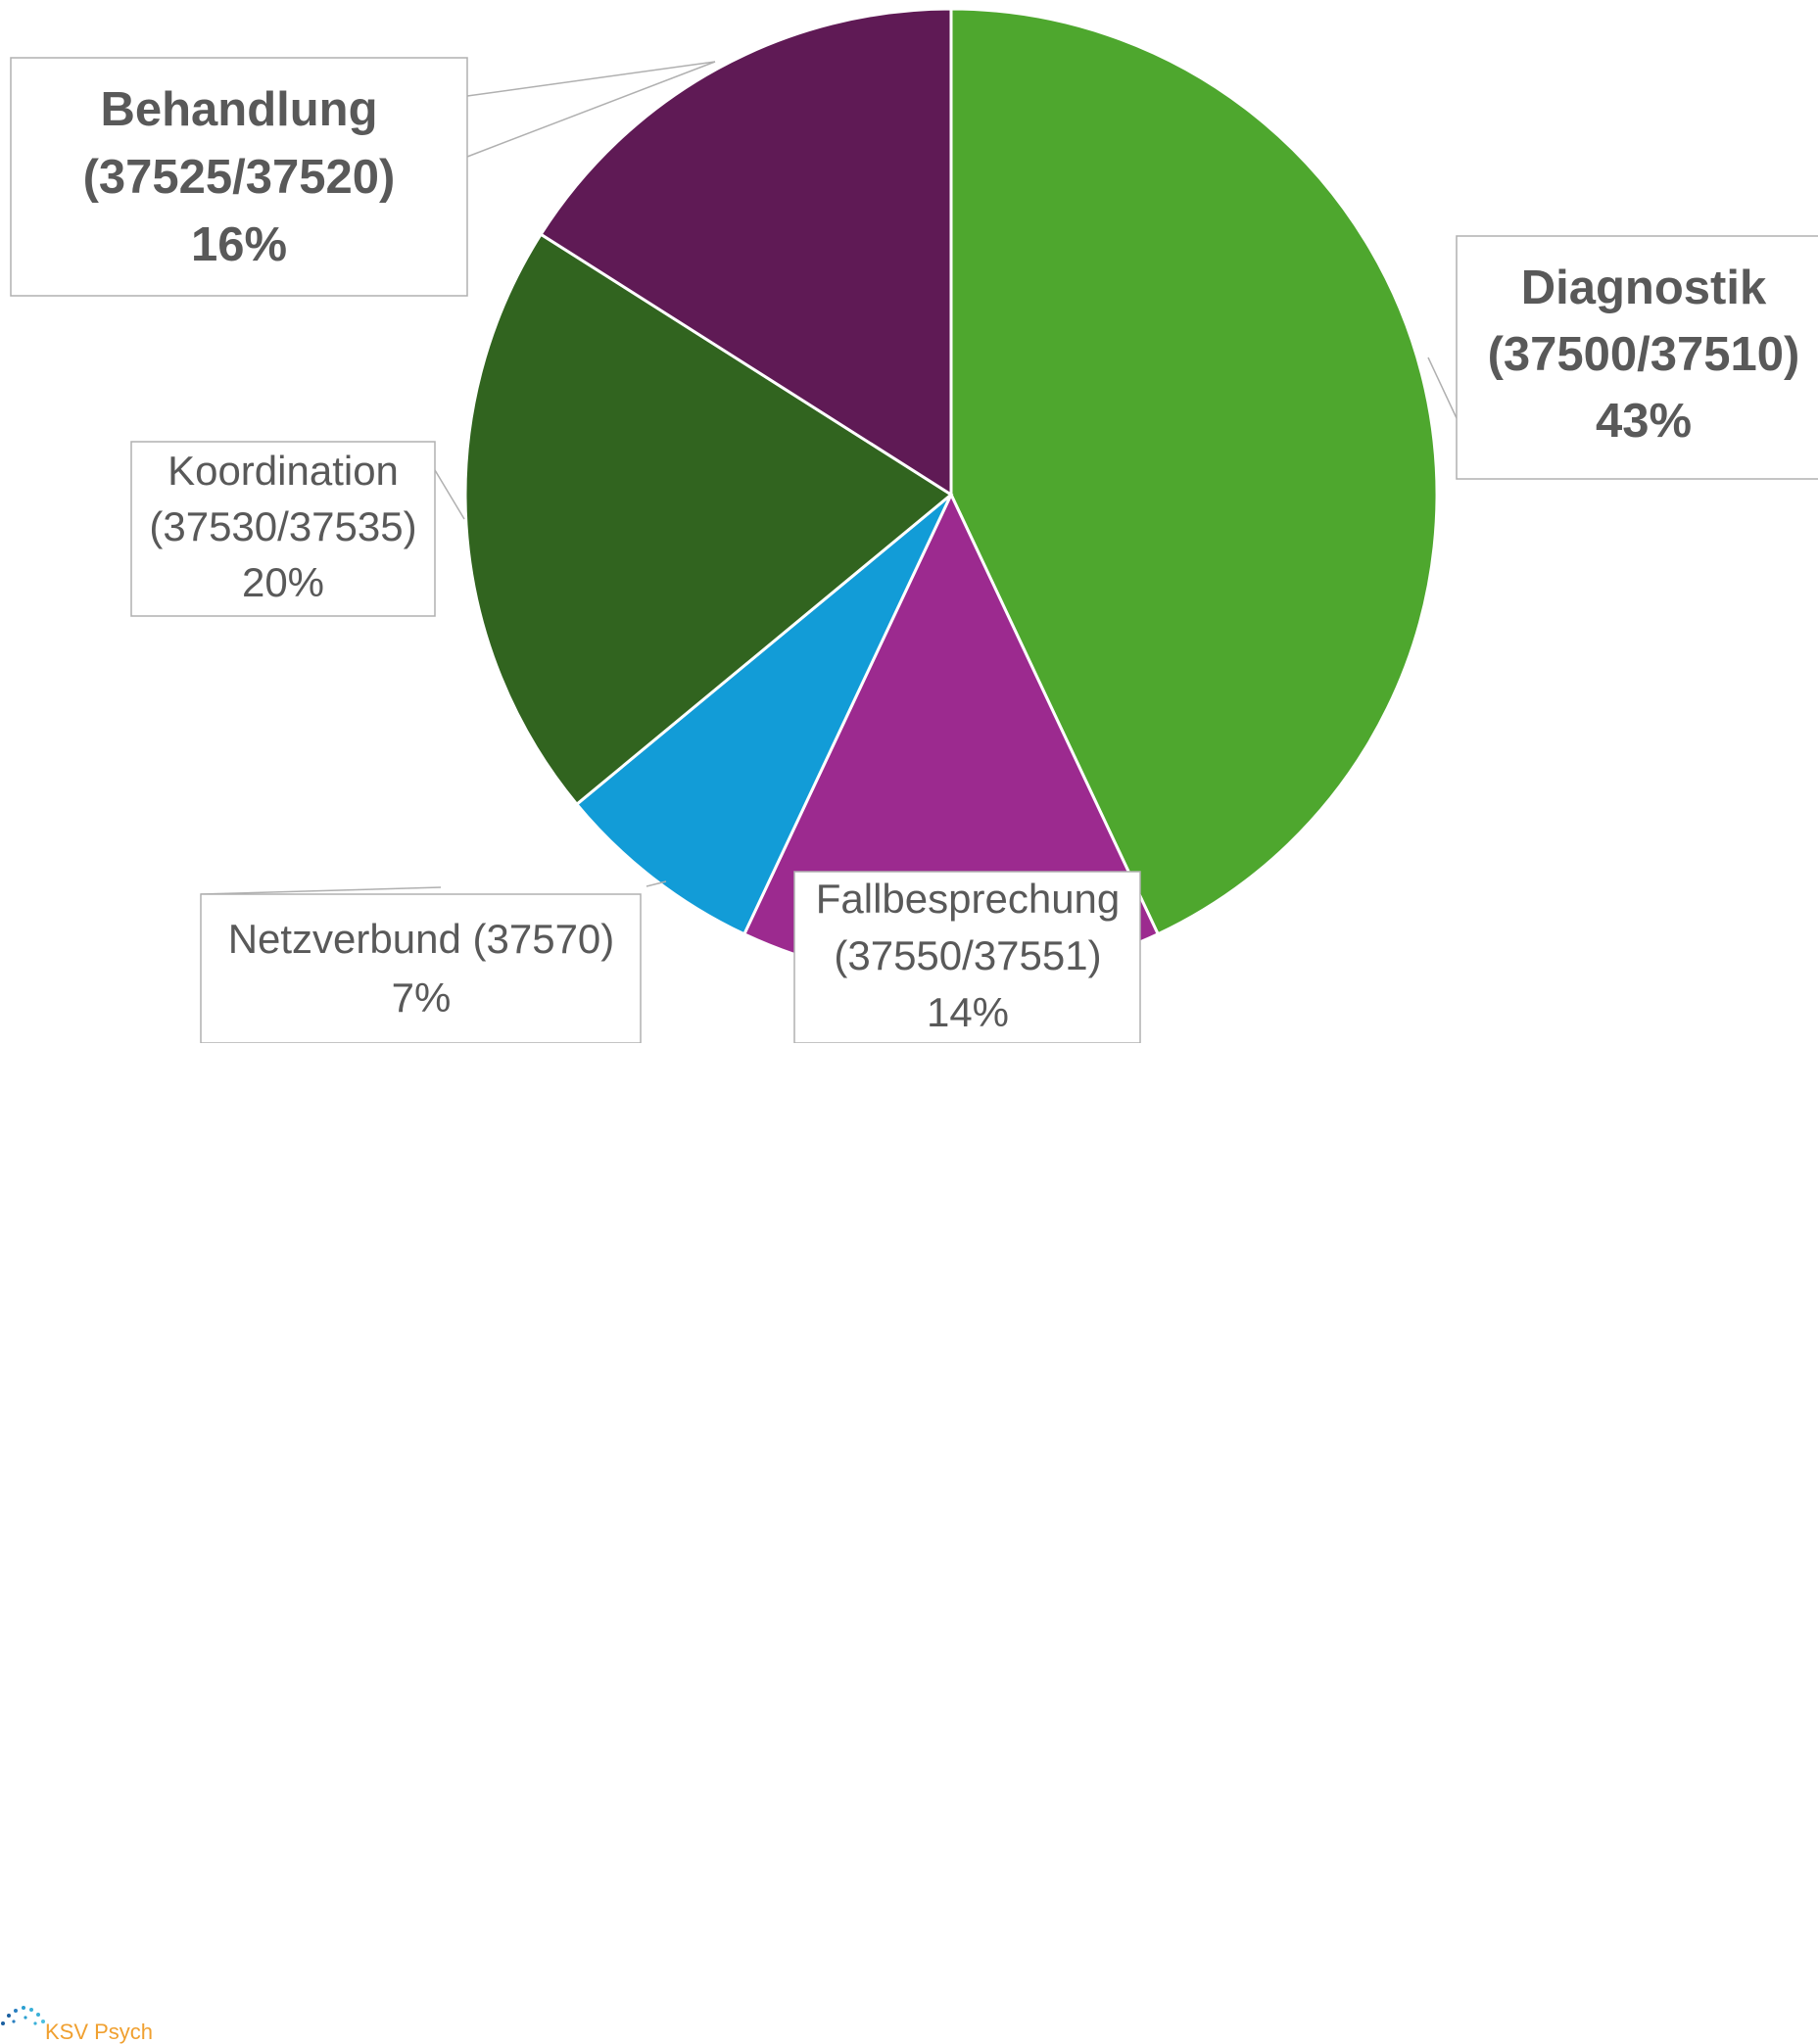 This screenshot has height=2044, width=1818. I want to click on pie-slice-diagnostik, so click(1194, 472).